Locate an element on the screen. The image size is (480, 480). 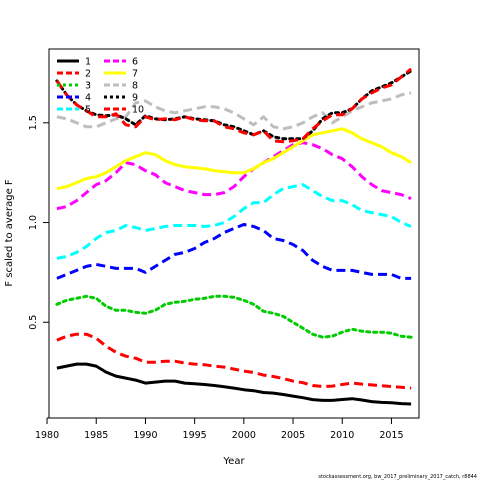
legend-label-4: 4 is located at coordinates (88, 98).